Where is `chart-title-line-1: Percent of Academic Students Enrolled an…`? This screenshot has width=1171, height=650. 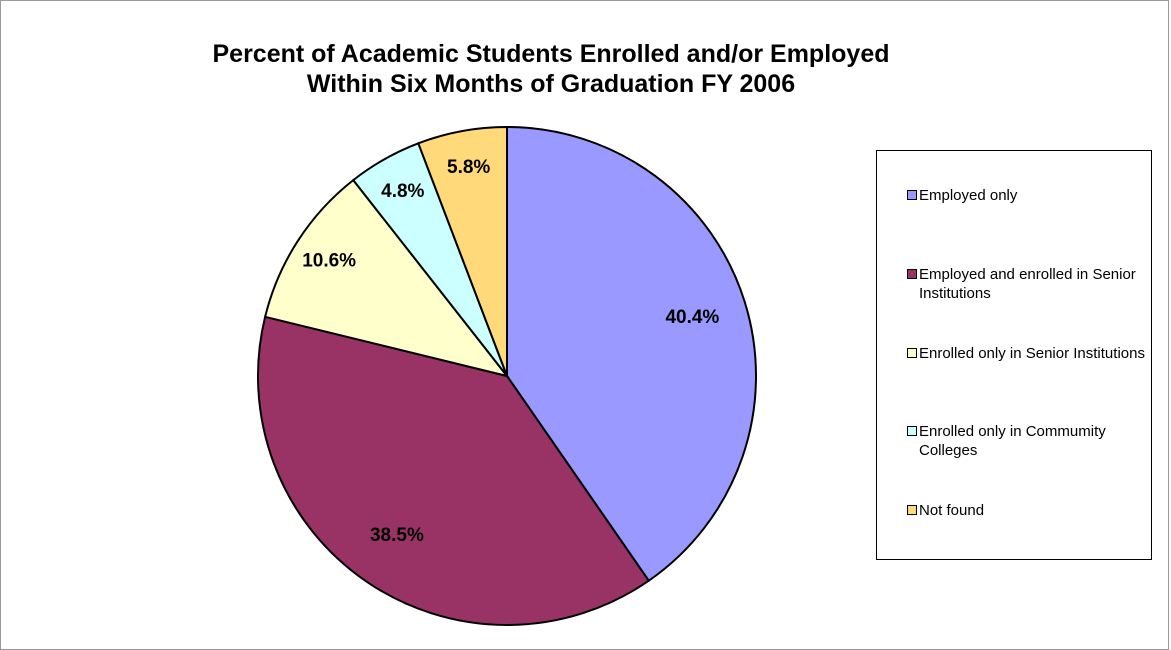 chart-title-line-1: Percent of Academic Students Enrolled an… is located at coordinates (551, 54).